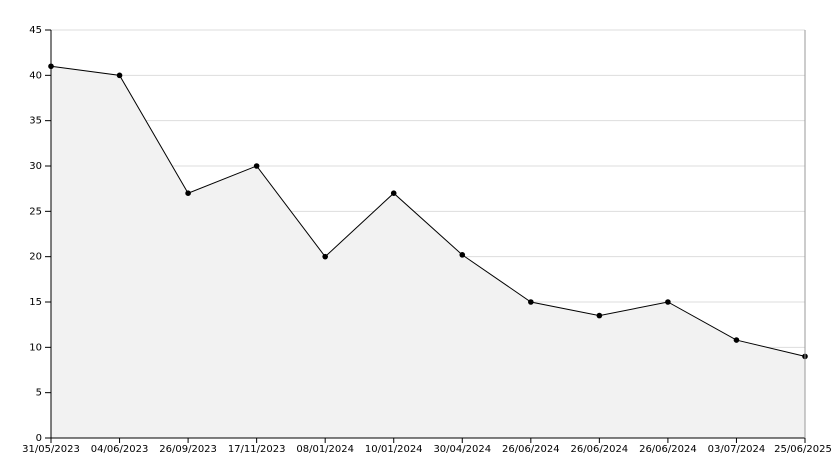 The image size is (834, 468). I want to click on y-tick-label: 30, so click(35, 166).